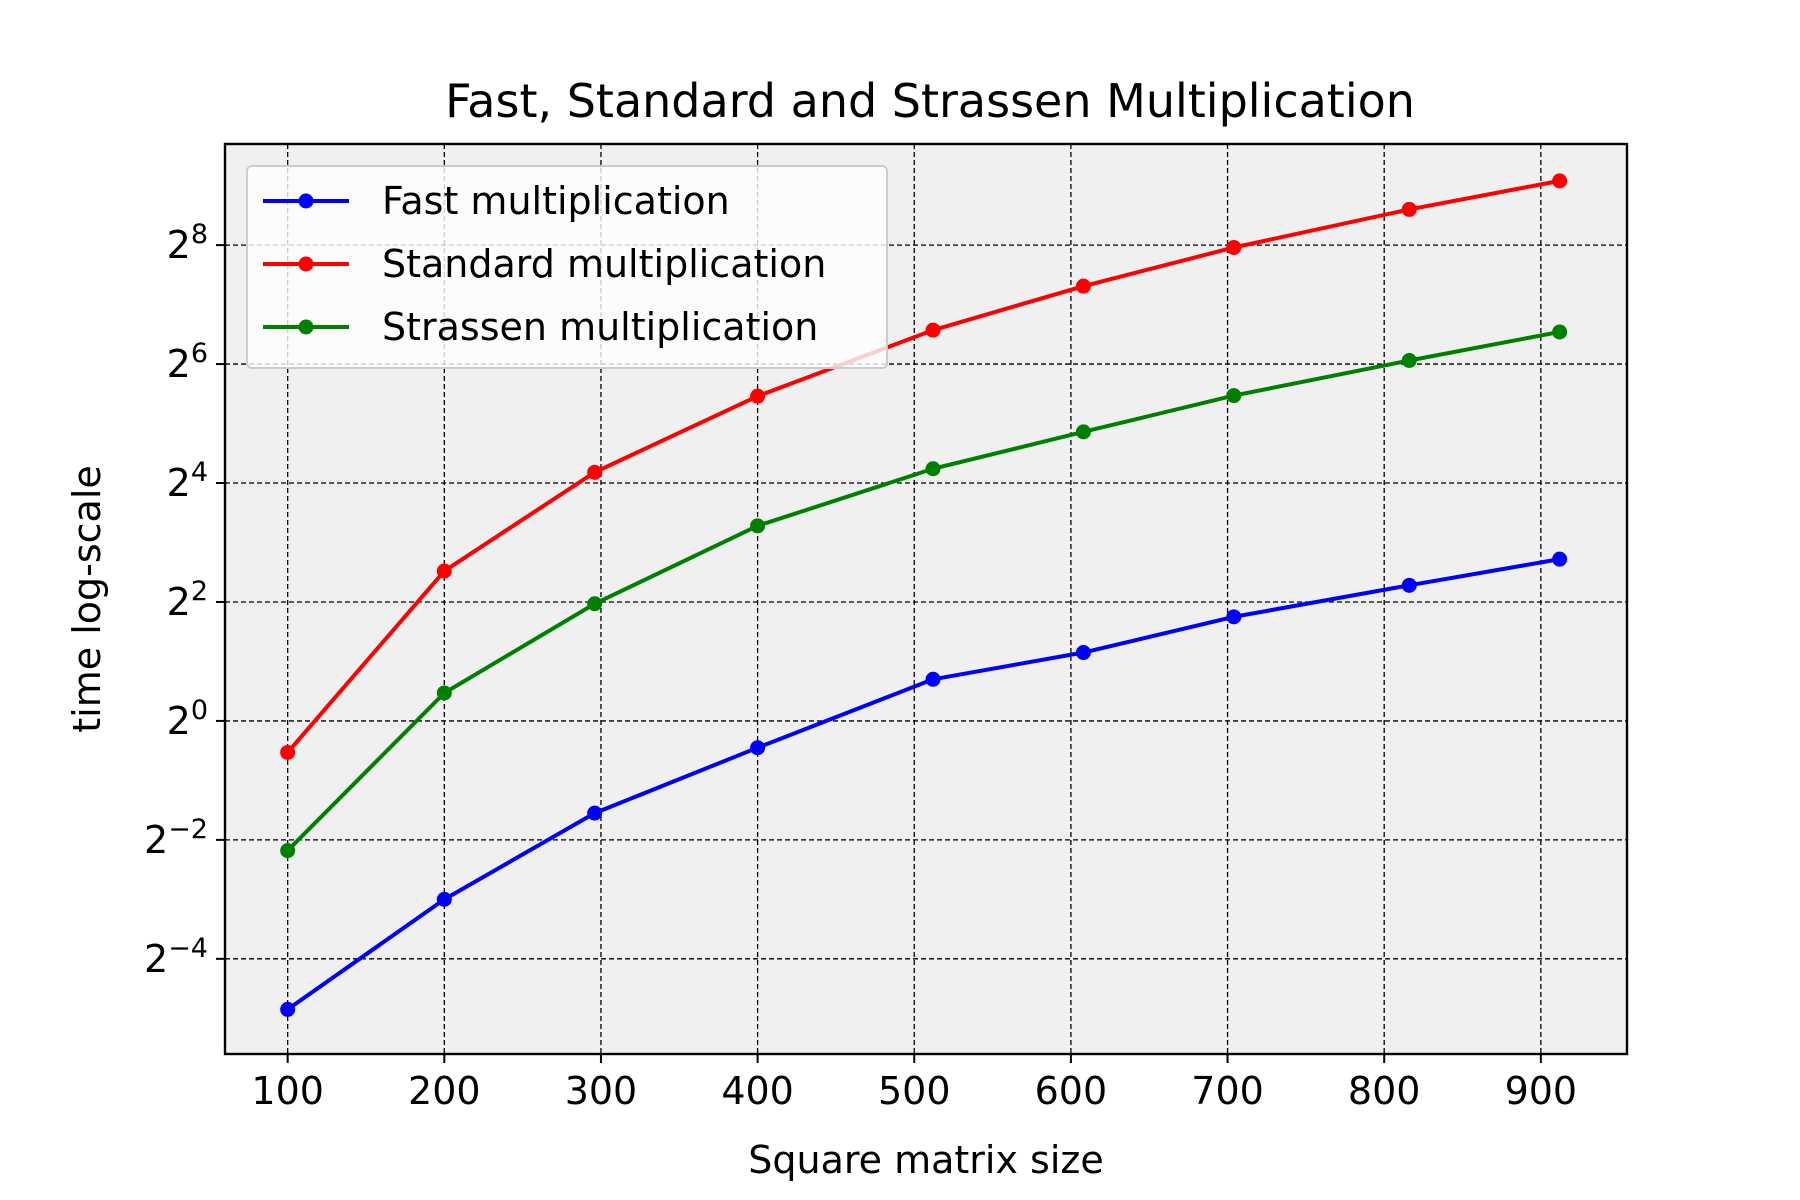  I want to click on y-tick-label: 22, so click(187, 600).